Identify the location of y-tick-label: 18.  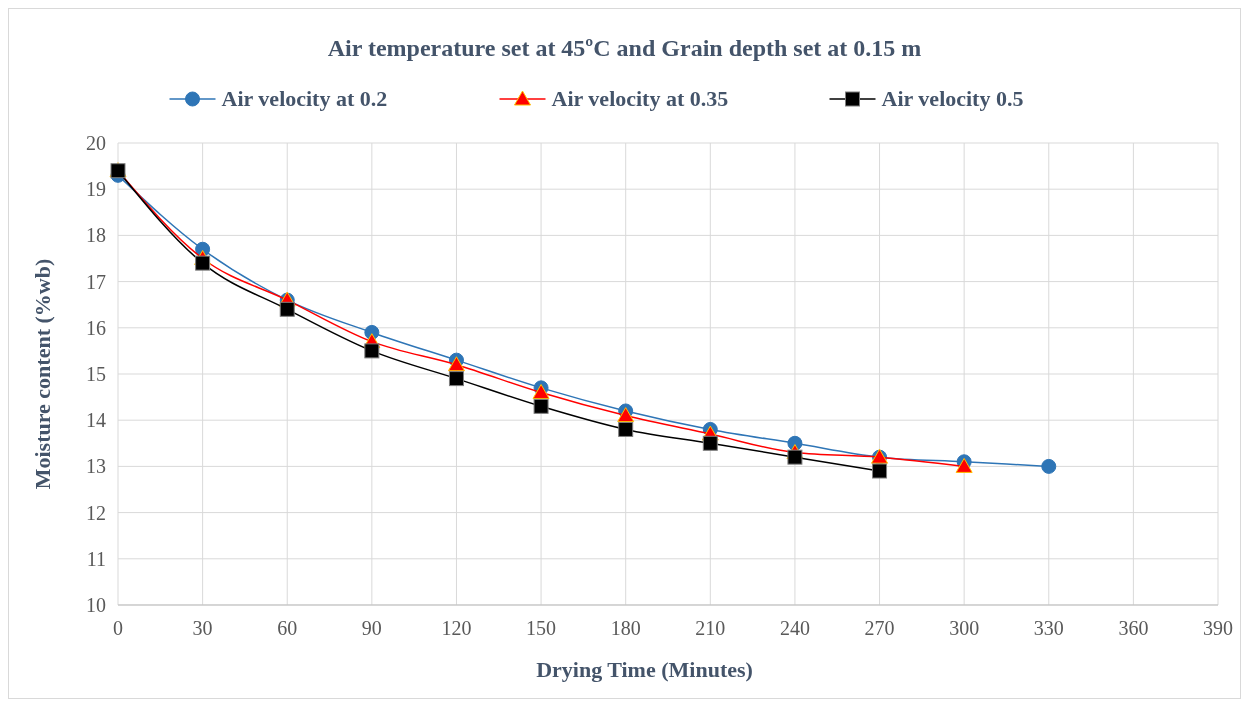
(96, 235).